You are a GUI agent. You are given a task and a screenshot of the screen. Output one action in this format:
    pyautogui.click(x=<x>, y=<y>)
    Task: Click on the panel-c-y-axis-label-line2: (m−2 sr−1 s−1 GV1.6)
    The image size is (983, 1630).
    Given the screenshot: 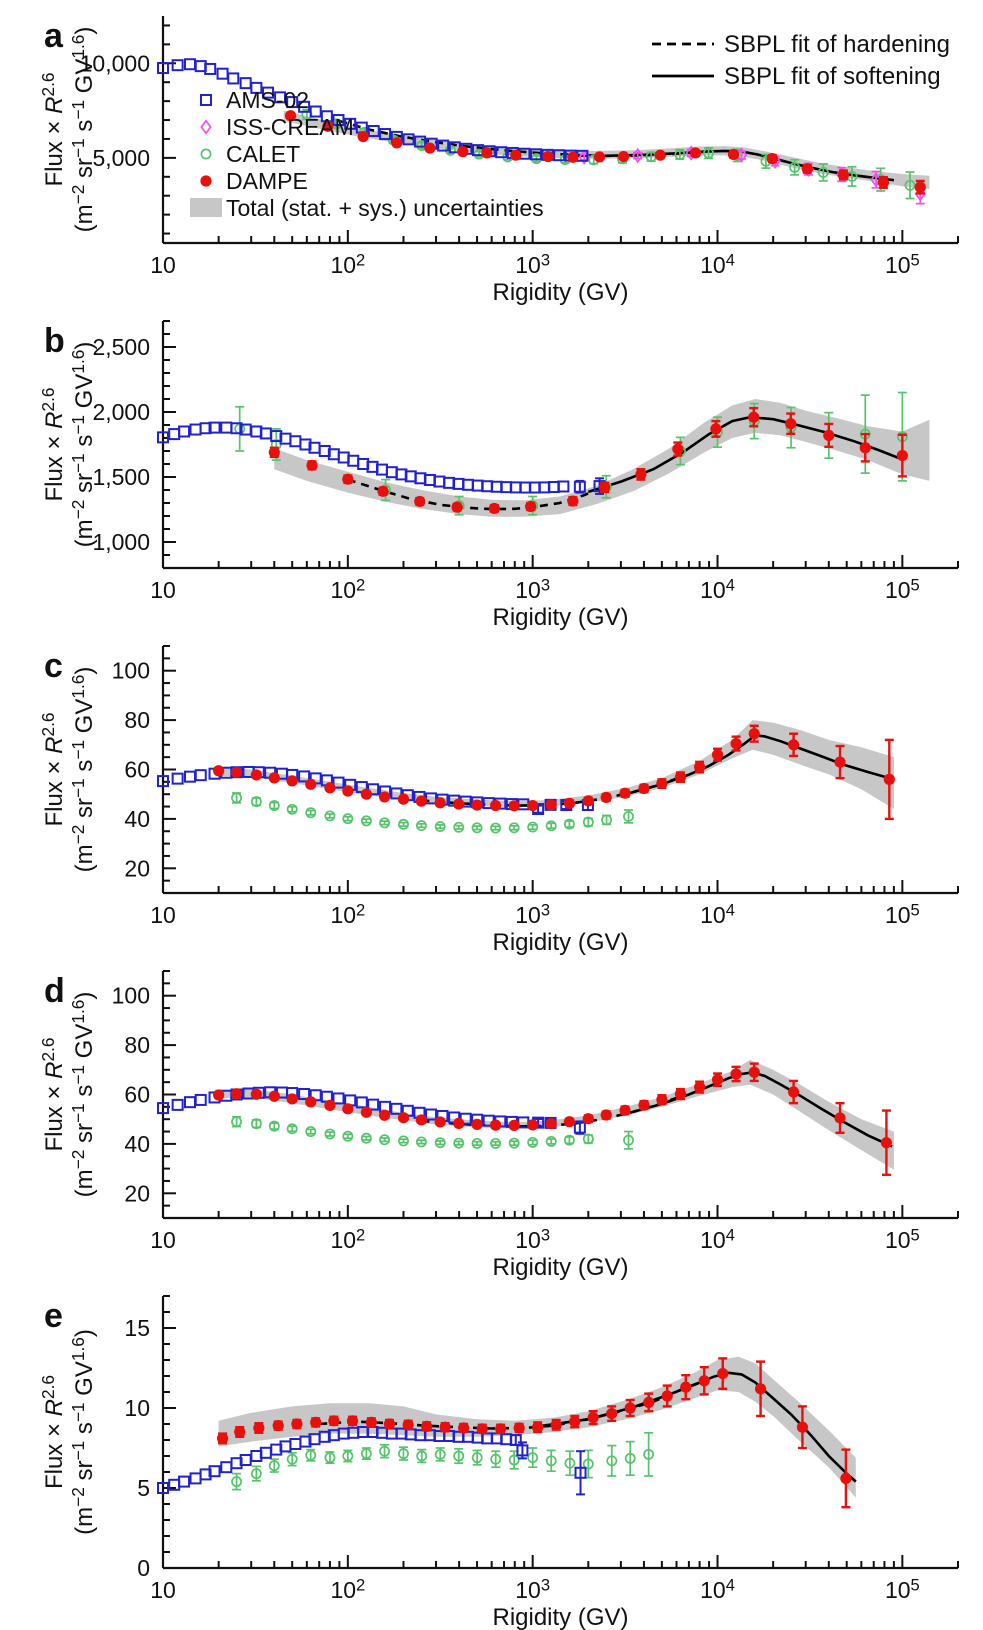 What is the action you would take?
    pyautogui.click(x=83, y=770)
    